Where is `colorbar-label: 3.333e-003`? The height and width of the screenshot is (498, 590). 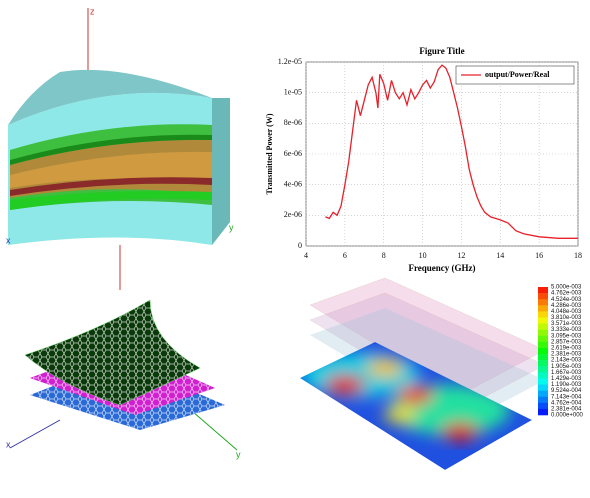
colorbar-label: 3.333e-003 is located at coordinates (566, 330).